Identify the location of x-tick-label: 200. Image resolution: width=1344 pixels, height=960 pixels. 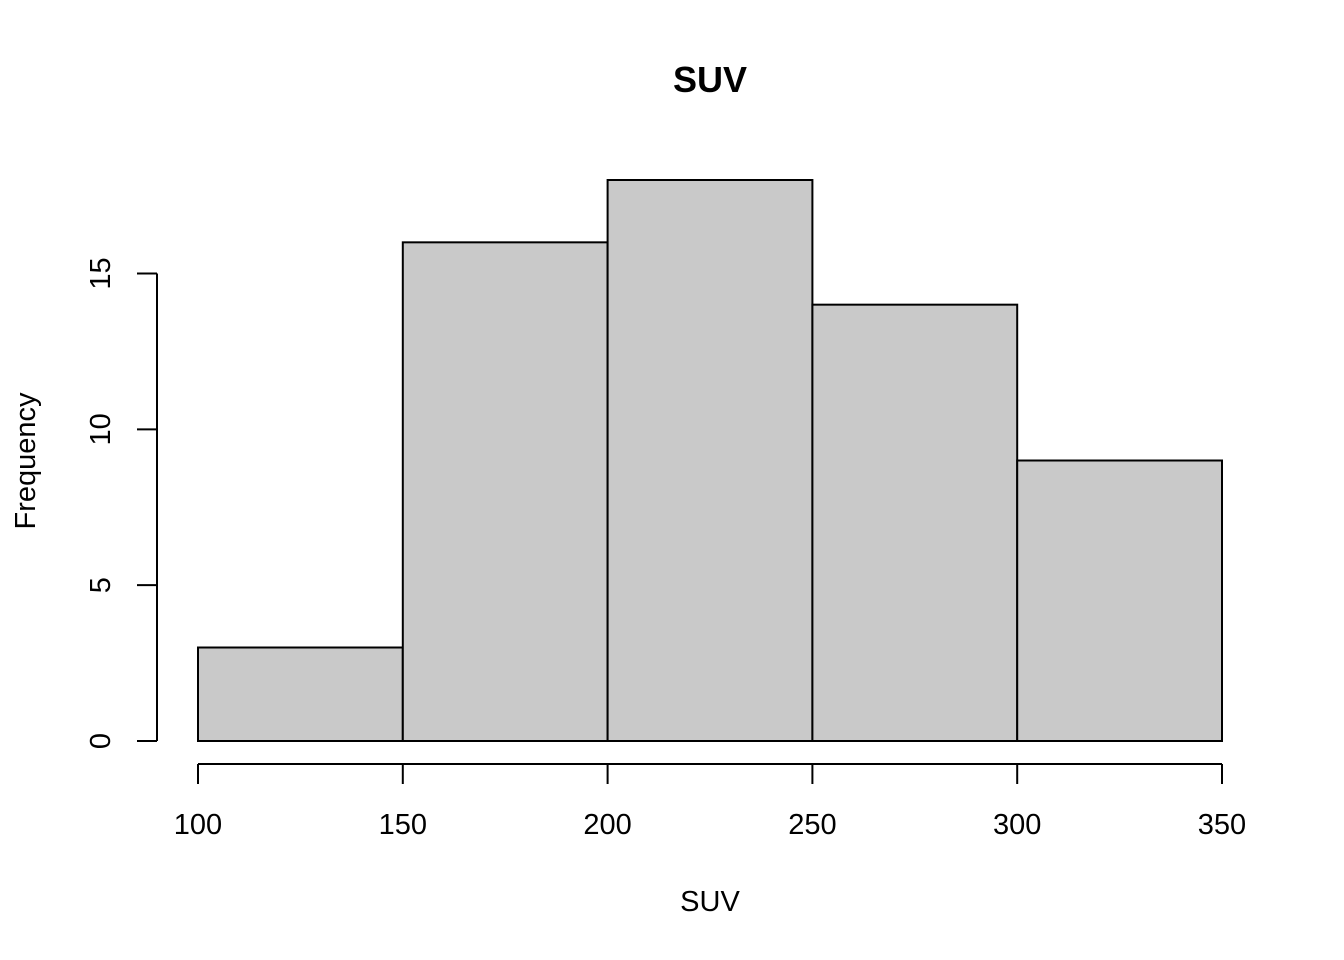
(607, 825).